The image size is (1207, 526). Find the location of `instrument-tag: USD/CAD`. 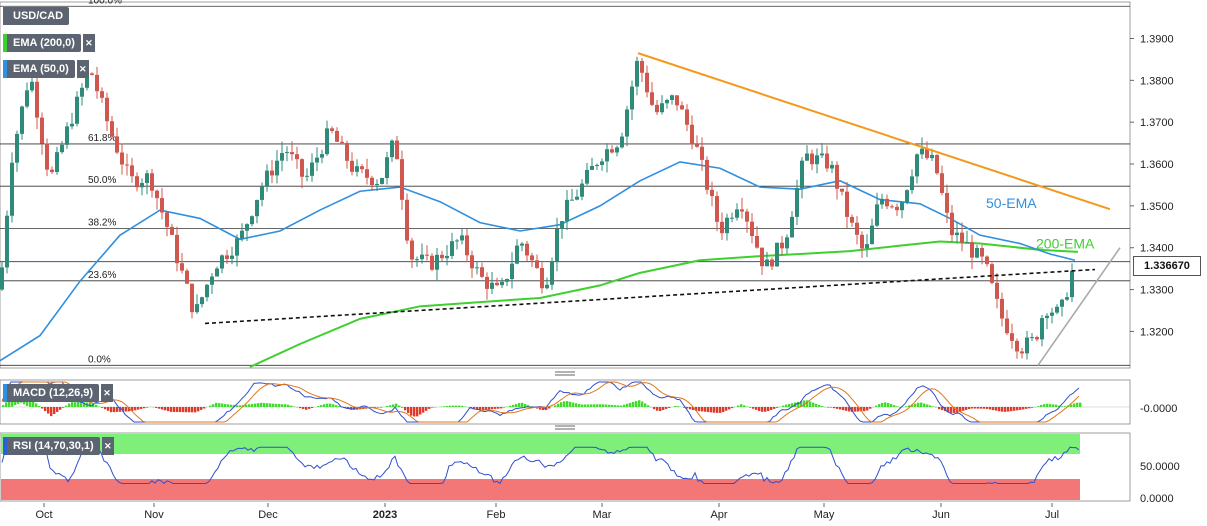

instrument-tag: USD/CAD is located at coordinates (36, 16).